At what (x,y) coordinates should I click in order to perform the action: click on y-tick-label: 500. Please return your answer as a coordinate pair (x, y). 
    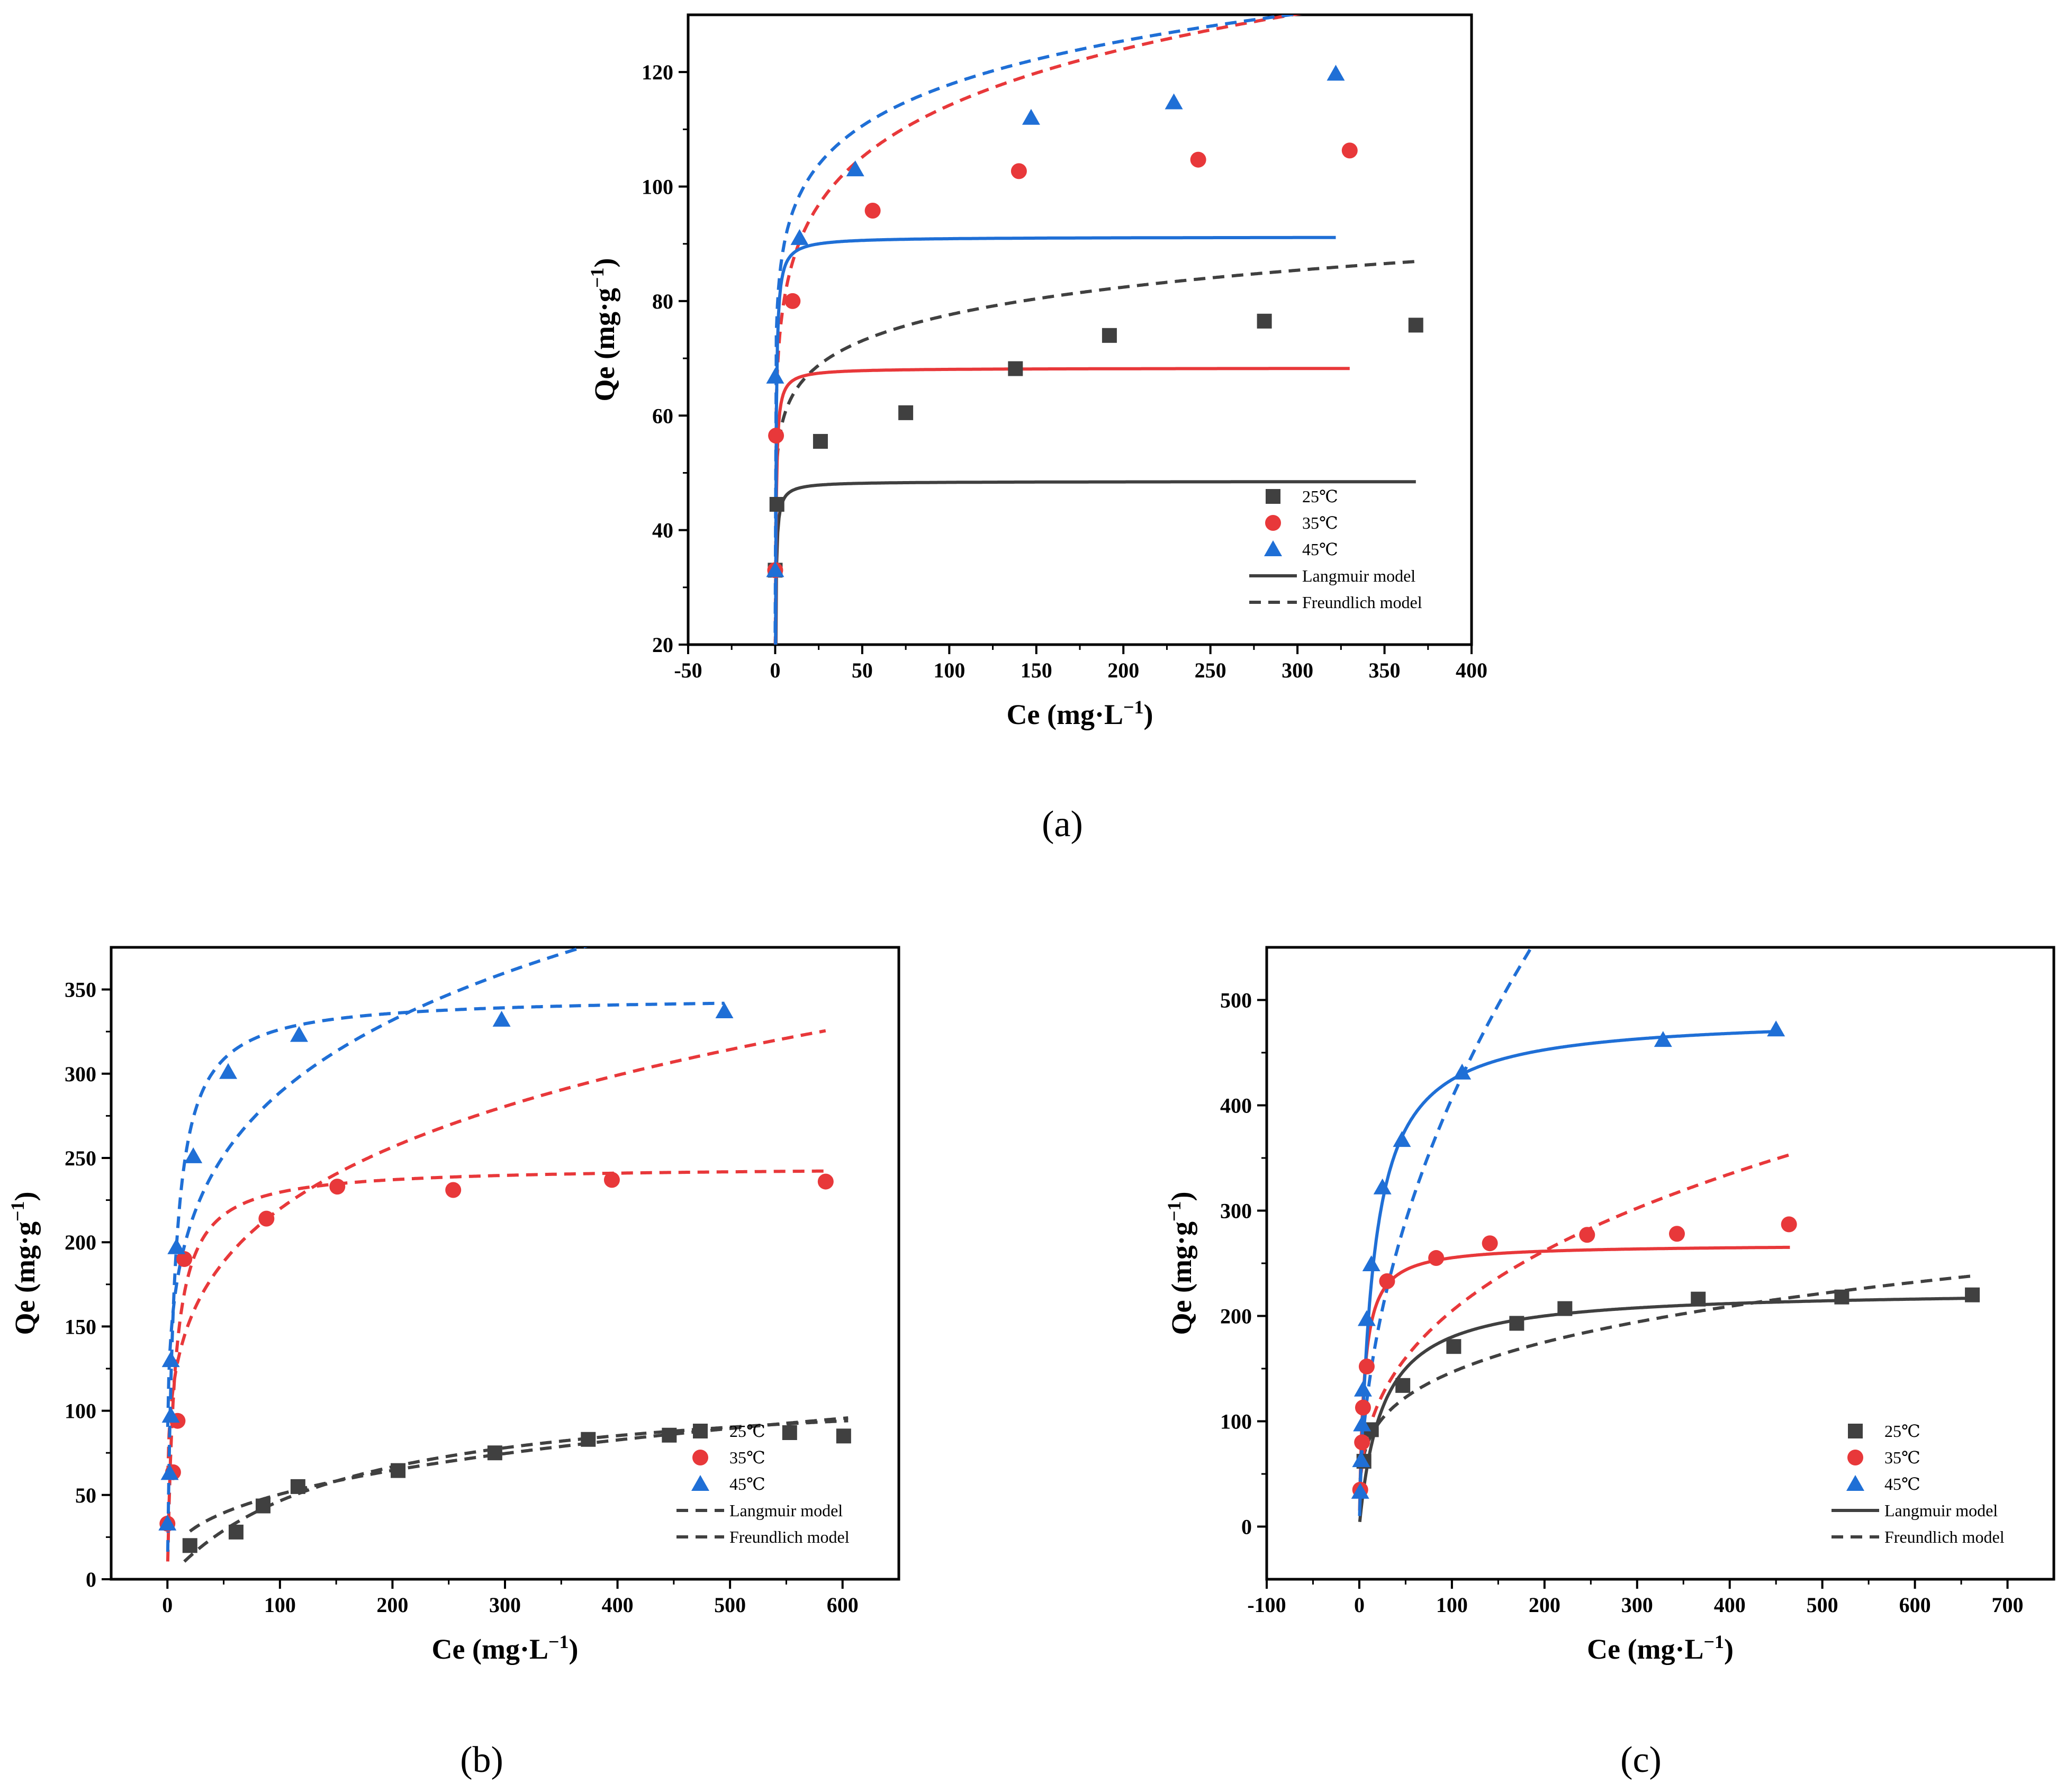
    Looking at the image, I should click on (1236, 1000).